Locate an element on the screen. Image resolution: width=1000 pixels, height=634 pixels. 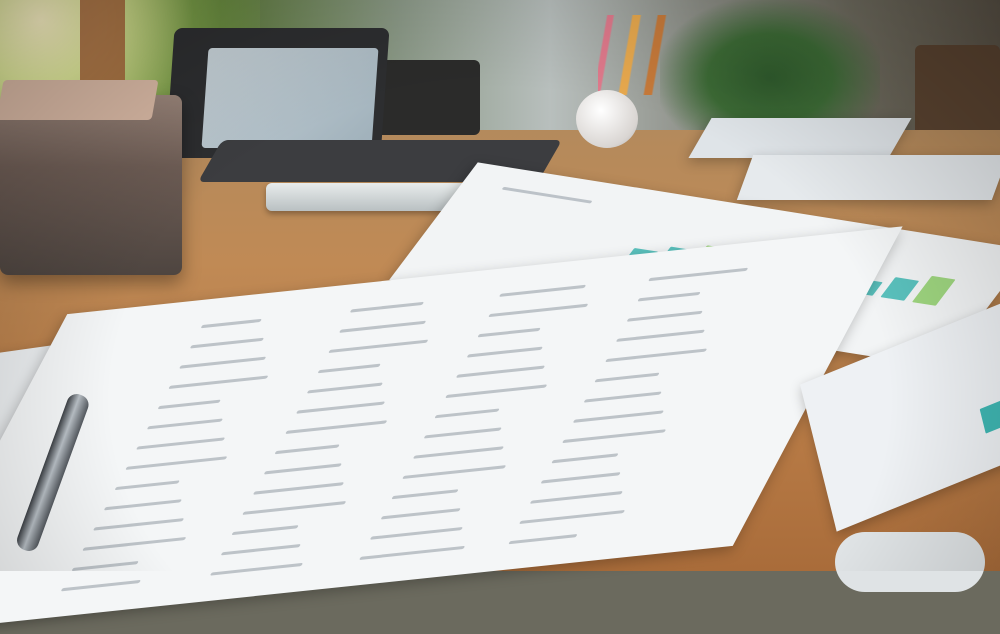
mouse is located at coordinates (910, 562).